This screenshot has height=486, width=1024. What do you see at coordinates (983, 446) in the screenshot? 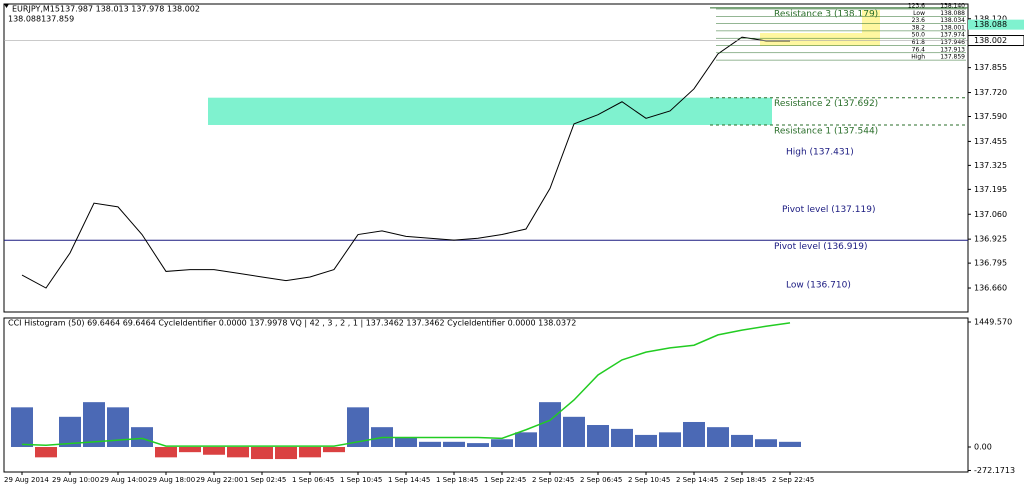
I see `y-tick-label: 0.00` at bounding box center [983, 446].